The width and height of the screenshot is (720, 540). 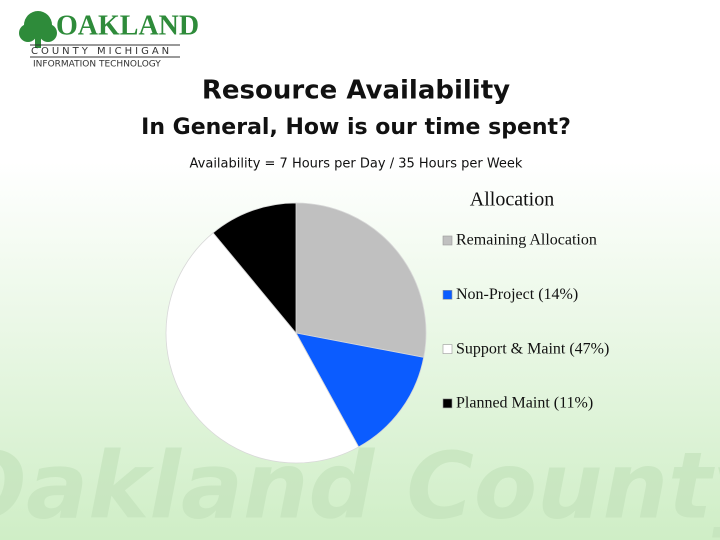 What do you see at coordinates (356, 91) in the screenshot?
I see `title: Resource Availability` at bounding box center [356, 91].